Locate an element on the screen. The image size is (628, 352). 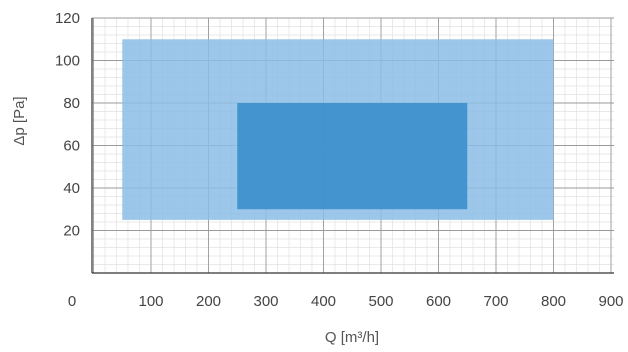
x-tick-label: 100 is located at coordinates (150, 301).